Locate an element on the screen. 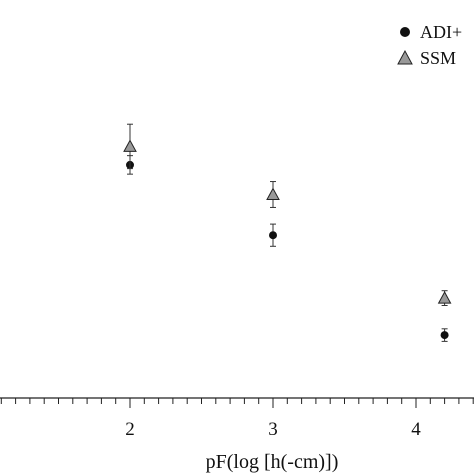 The width and height of the screenshot is (474, 474). legend-marker-circle is located at coordinates (405, 32).